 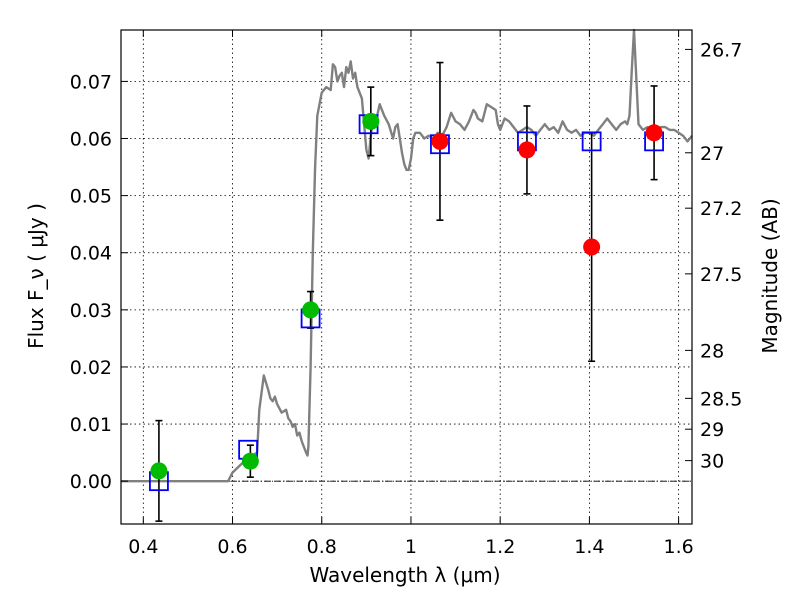 I want to click on x-tick-label: 0.8, so click(x=322, y=547).